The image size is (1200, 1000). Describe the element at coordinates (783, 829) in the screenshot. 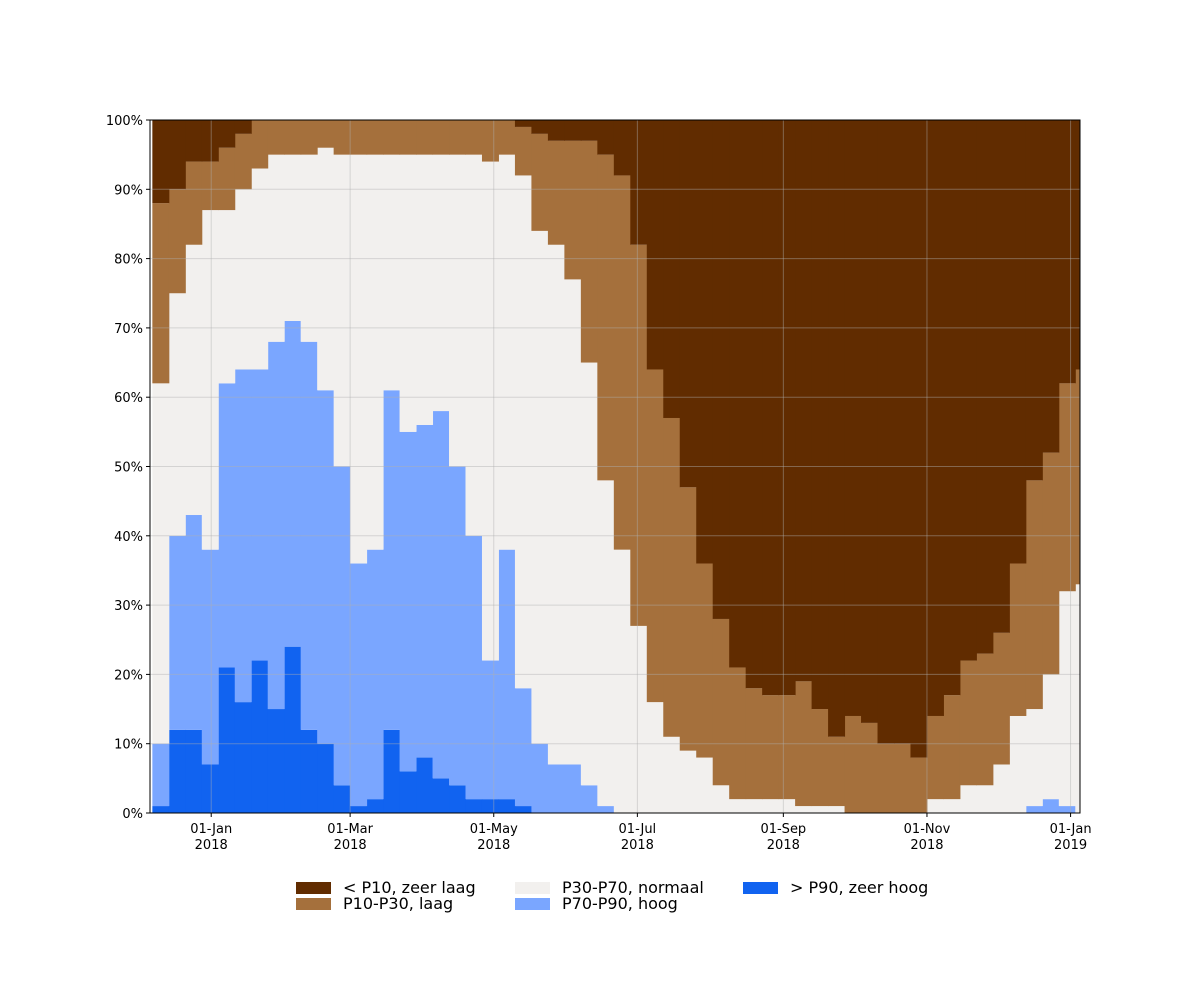

I see `x-tick-label-line: 01-Sep` at that location.